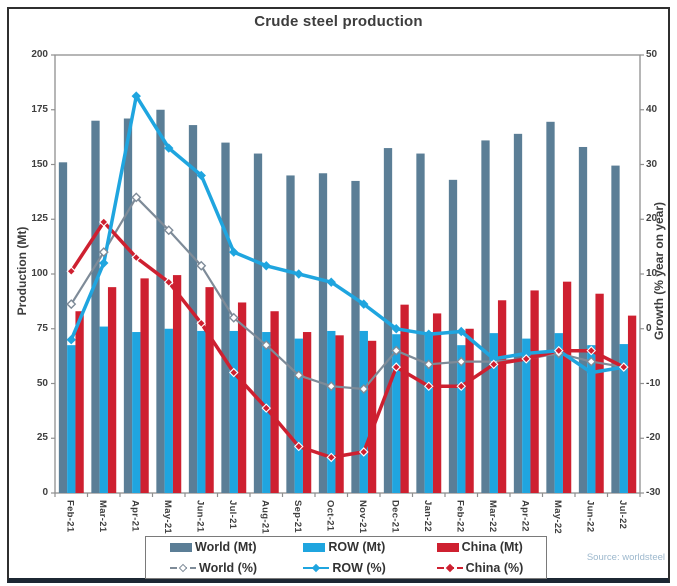  Describe the element at coordinates (557, 517) in the screenshot. I see `x-axis-label: May-22` at that location.